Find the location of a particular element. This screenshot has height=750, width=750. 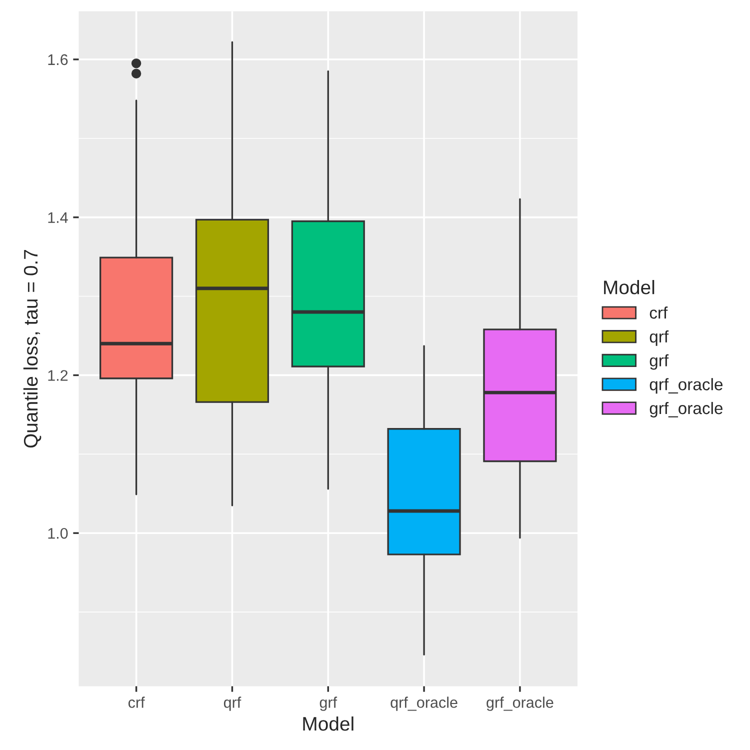

legend-label: crf is located at coordinates (659, 312).